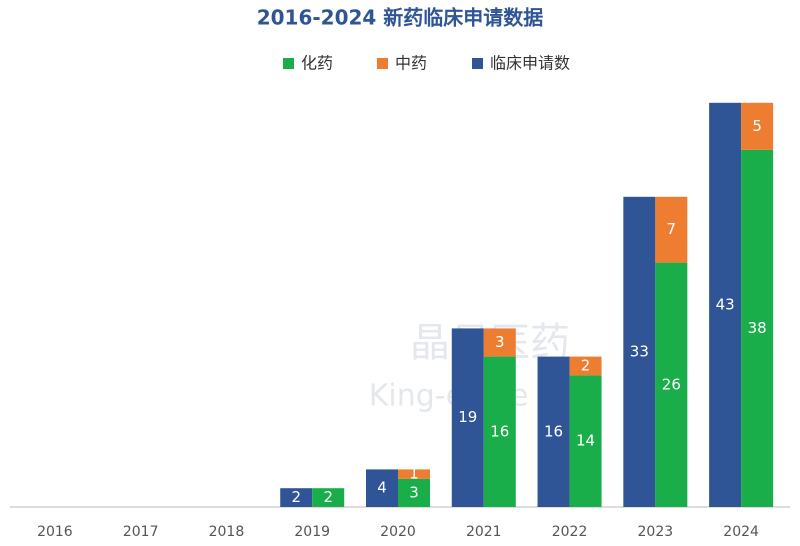 This screenshot has height=546, width=800. Describe the element at coordinates (484, 532) in the screenshot. I see `x-tick-label: 2021` at that location.